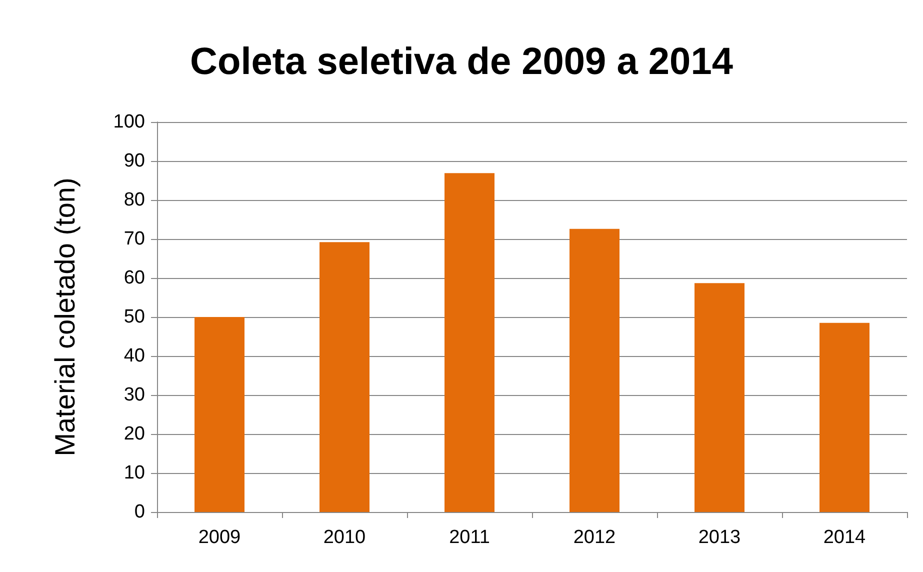 This screenshot has width=923, height=572. I want to click on x-tick-label: 2013, so click(719, 537).